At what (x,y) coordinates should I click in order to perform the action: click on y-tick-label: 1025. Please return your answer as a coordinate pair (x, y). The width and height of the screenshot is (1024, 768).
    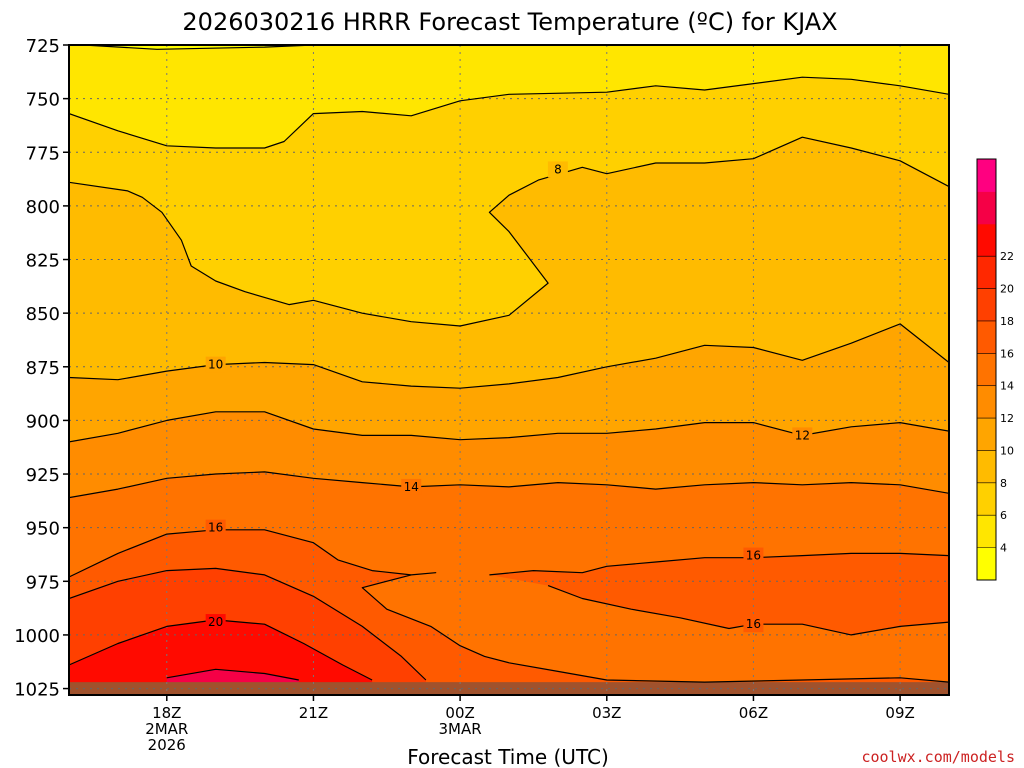
    Looking at the image, I should click on (37, 690).